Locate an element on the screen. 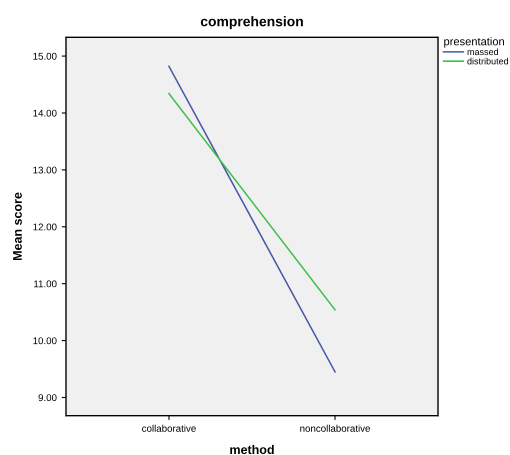 This screenshot has height=455, width=510. x-axis-title: method is located at coordinates (252, 449).